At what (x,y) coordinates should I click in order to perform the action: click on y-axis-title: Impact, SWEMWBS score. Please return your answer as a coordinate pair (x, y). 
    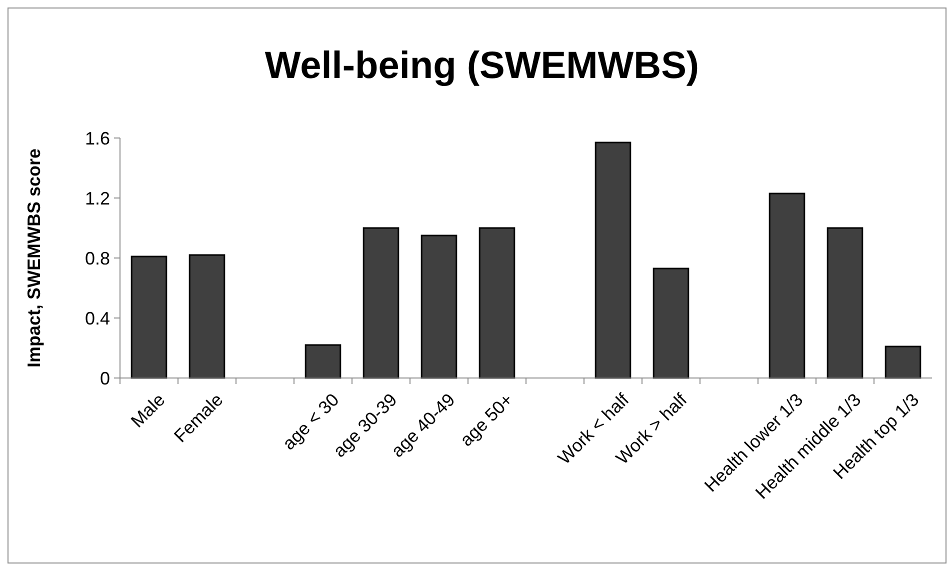
    Looking at the image, I should click on (34, 258).